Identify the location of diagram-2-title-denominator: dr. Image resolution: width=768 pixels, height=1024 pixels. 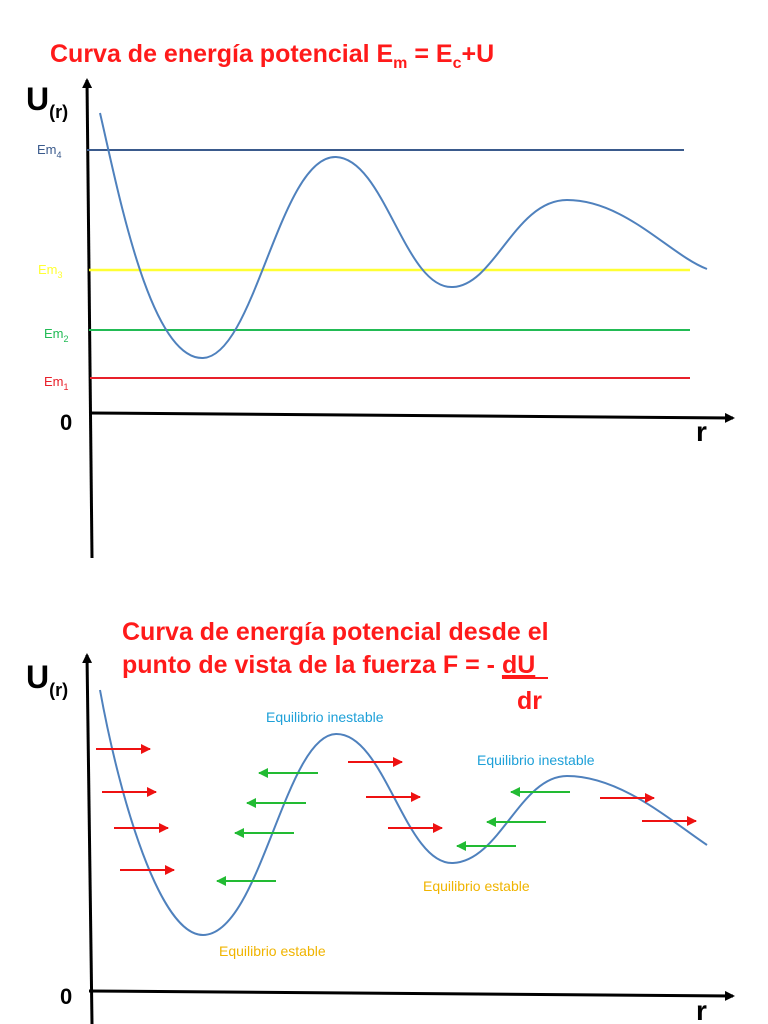
(529, 701).